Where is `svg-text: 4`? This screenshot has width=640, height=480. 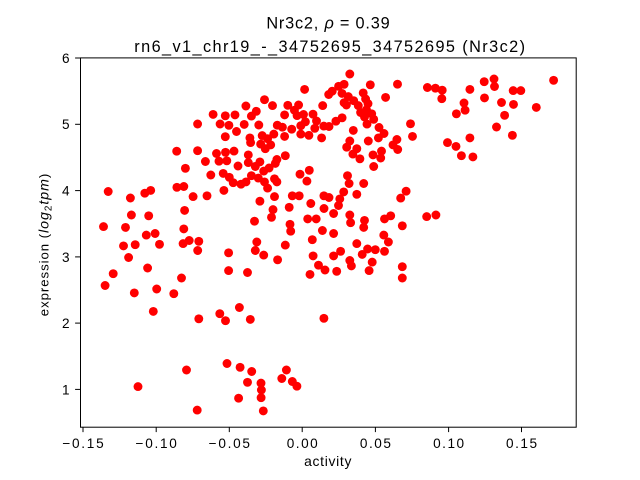 svg-text: 4 is located at coordinates (66, 191).